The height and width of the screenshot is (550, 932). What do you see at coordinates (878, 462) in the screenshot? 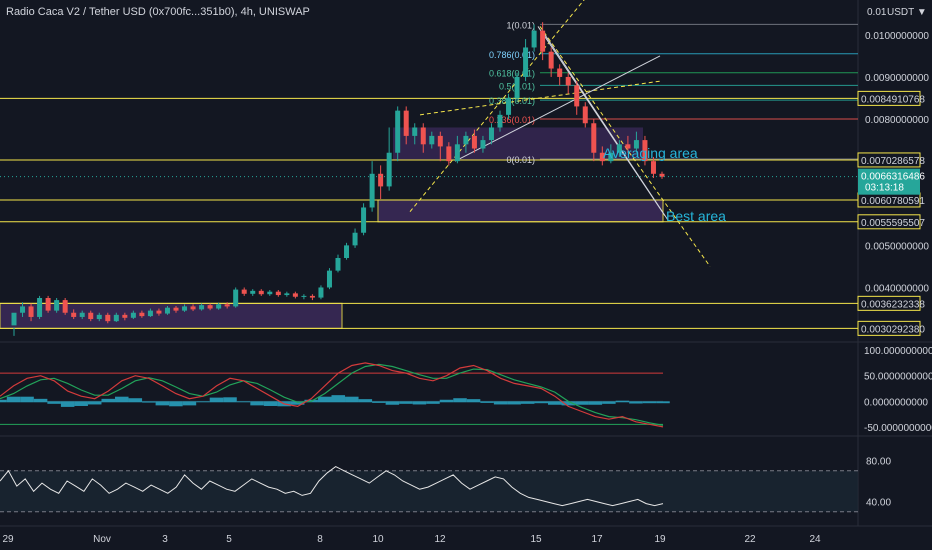
I see `rsi-y-tick: 80.00` at bounding box center [878, 462].